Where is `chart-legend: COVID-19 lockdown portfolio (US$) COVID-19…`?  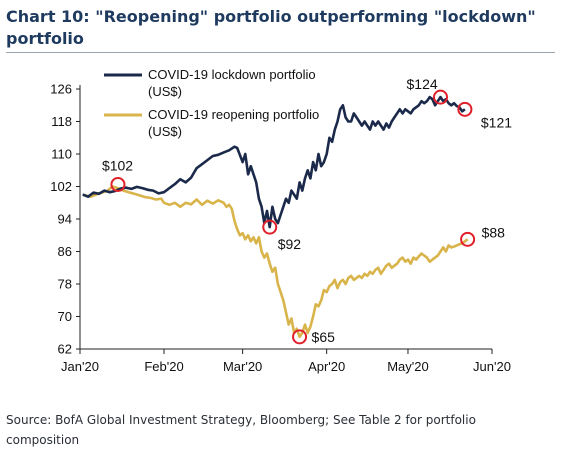
chart-legend: COVID-19 lockdown portfolio (US$) COVID-19… is located at coordinates (211, 103).